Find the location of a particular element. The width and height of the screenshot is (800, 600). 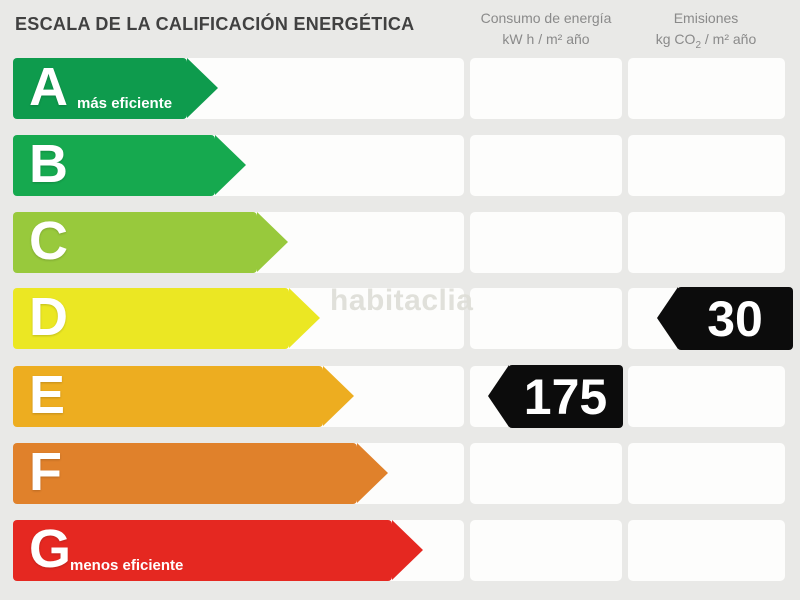

rating-arrow-b: B is located at coordinates (129, 164).